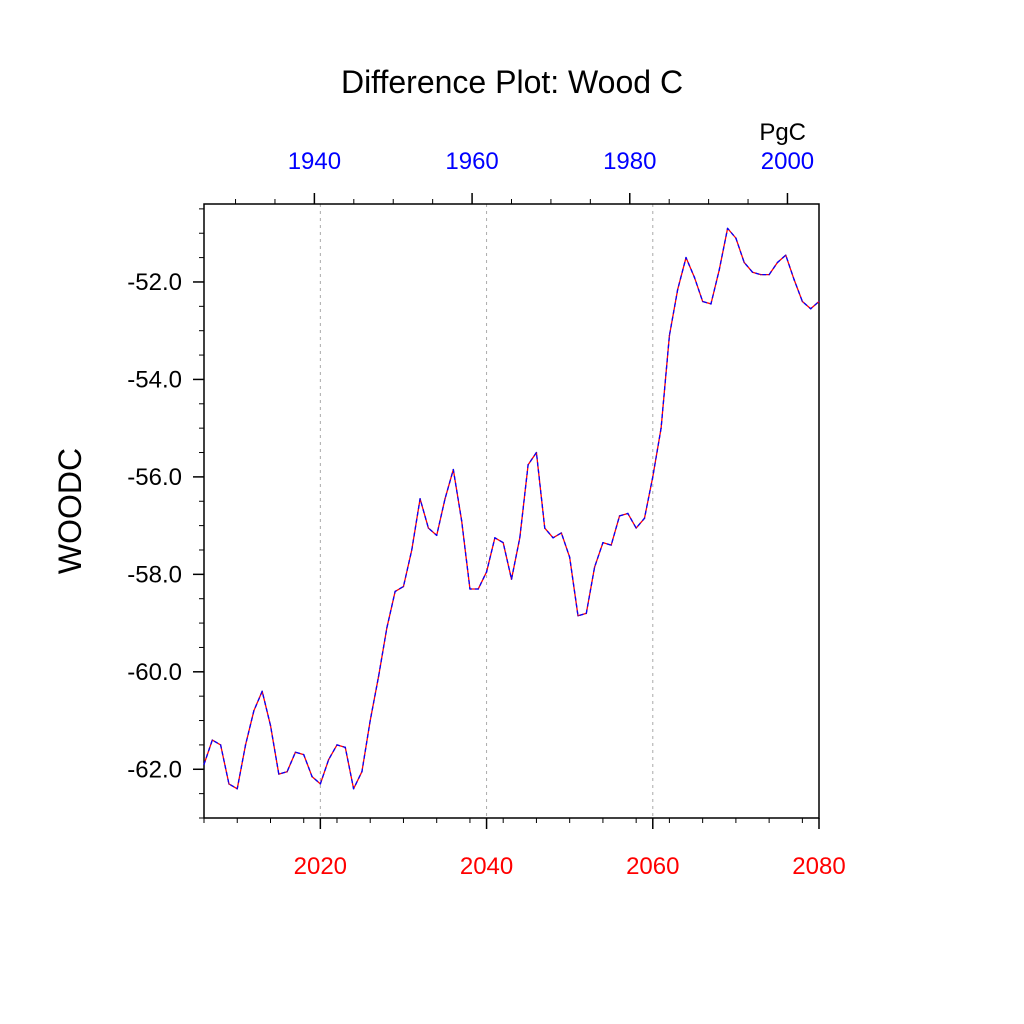 The height and width of the screenshot is (1024, 1024). What do you see at coordinates (611, 545) in the screenshot?
I see `data-point-2055` at bounding box center [611, 545].